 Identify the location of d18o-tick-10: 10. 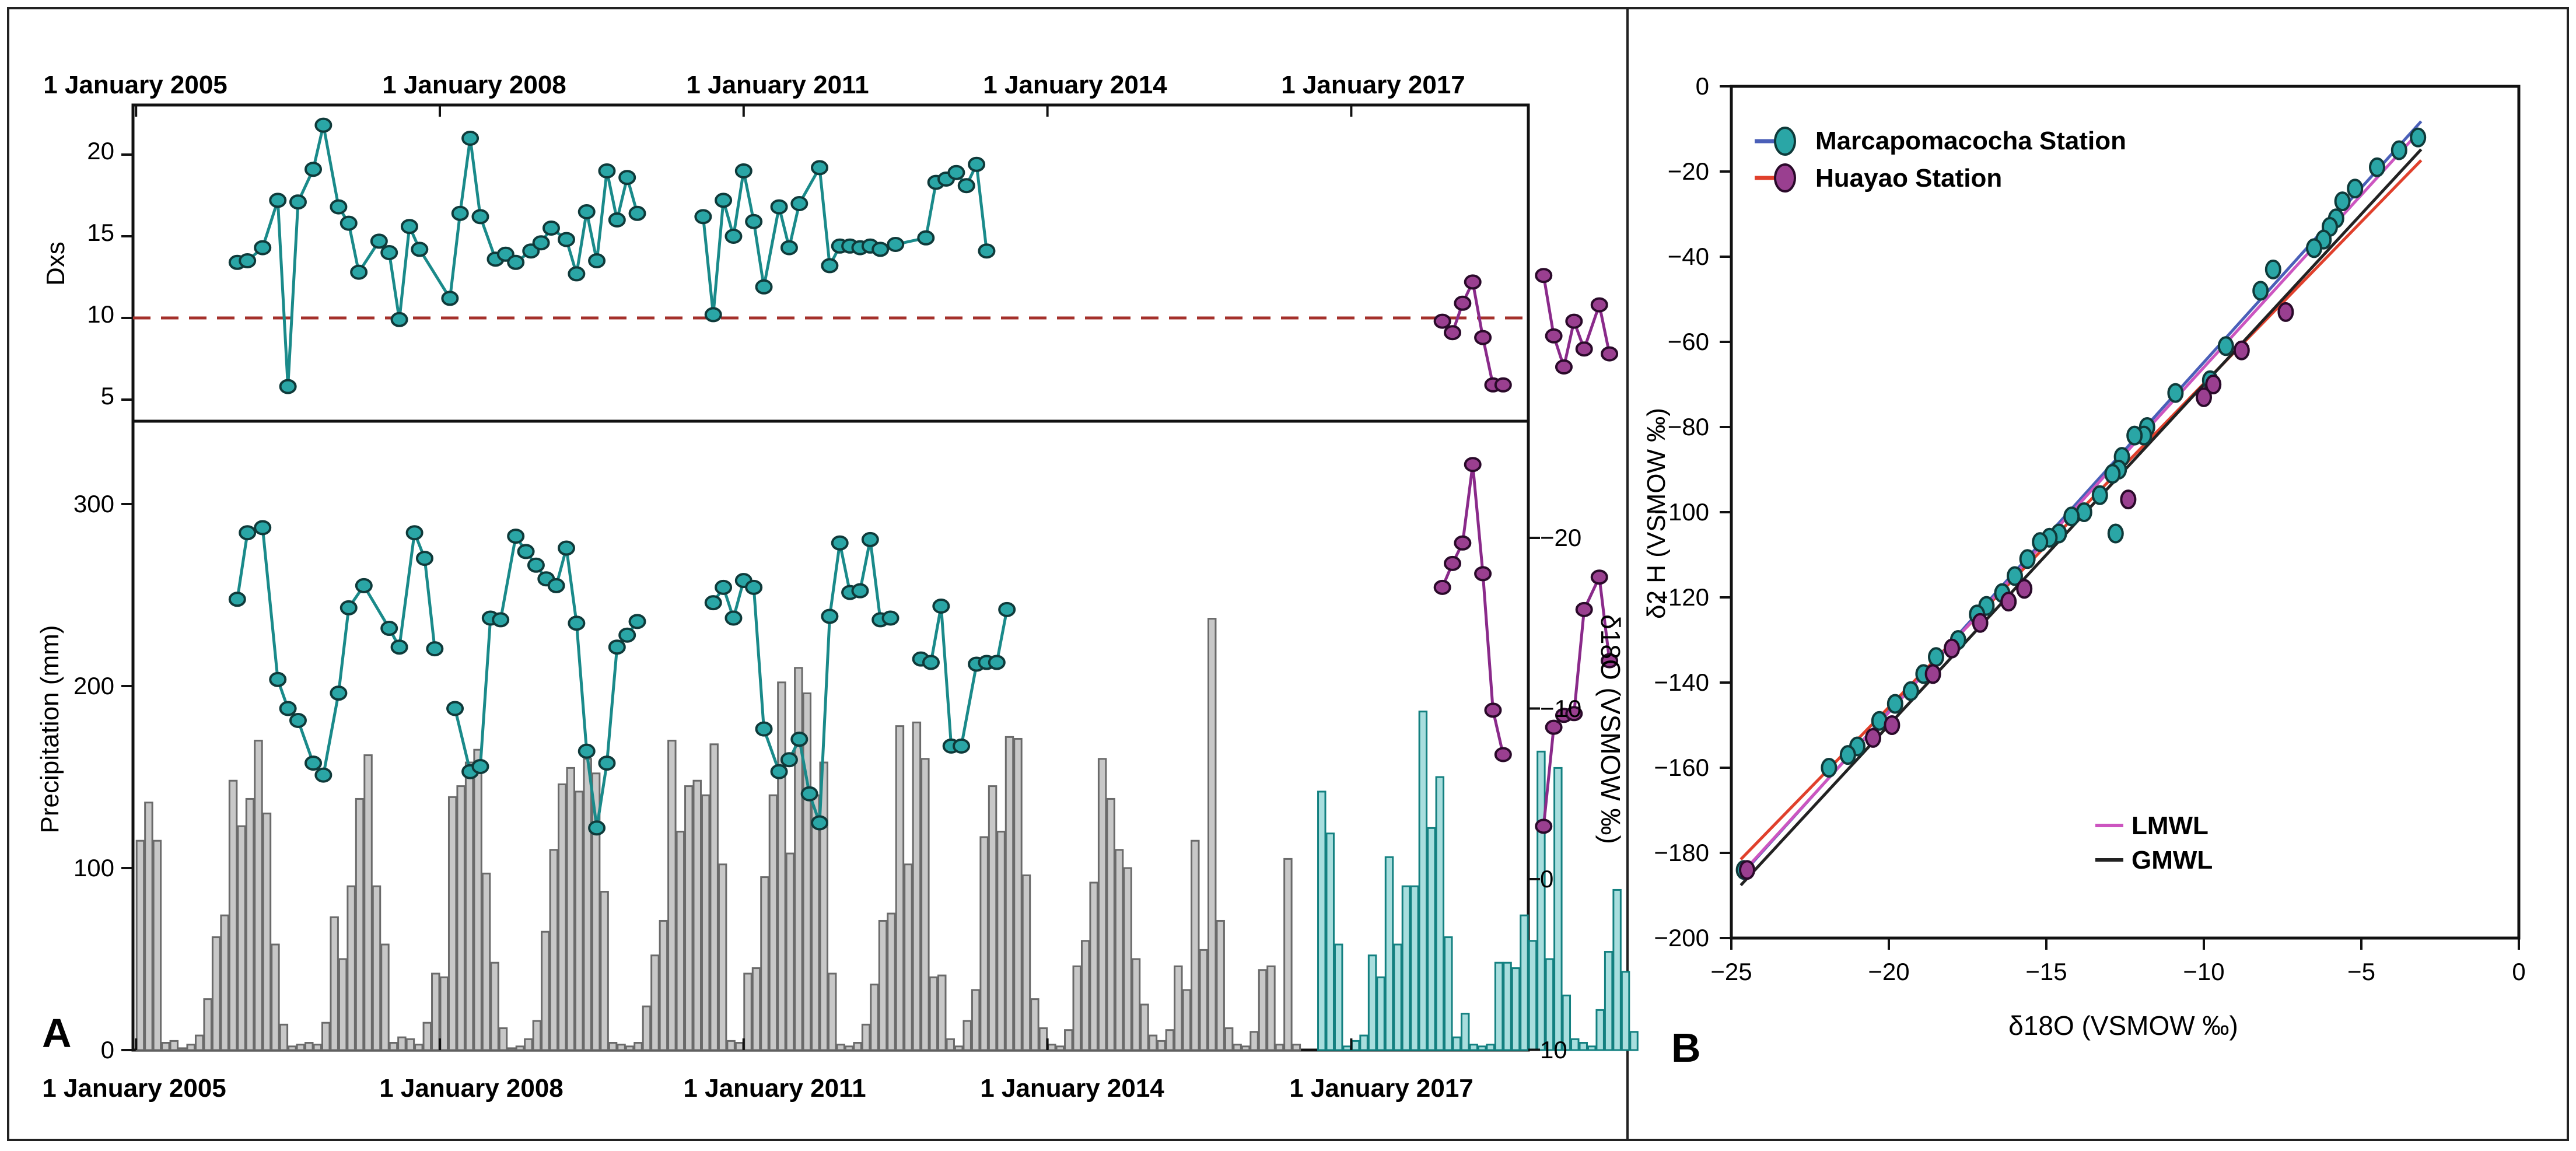
(1553, 1049).